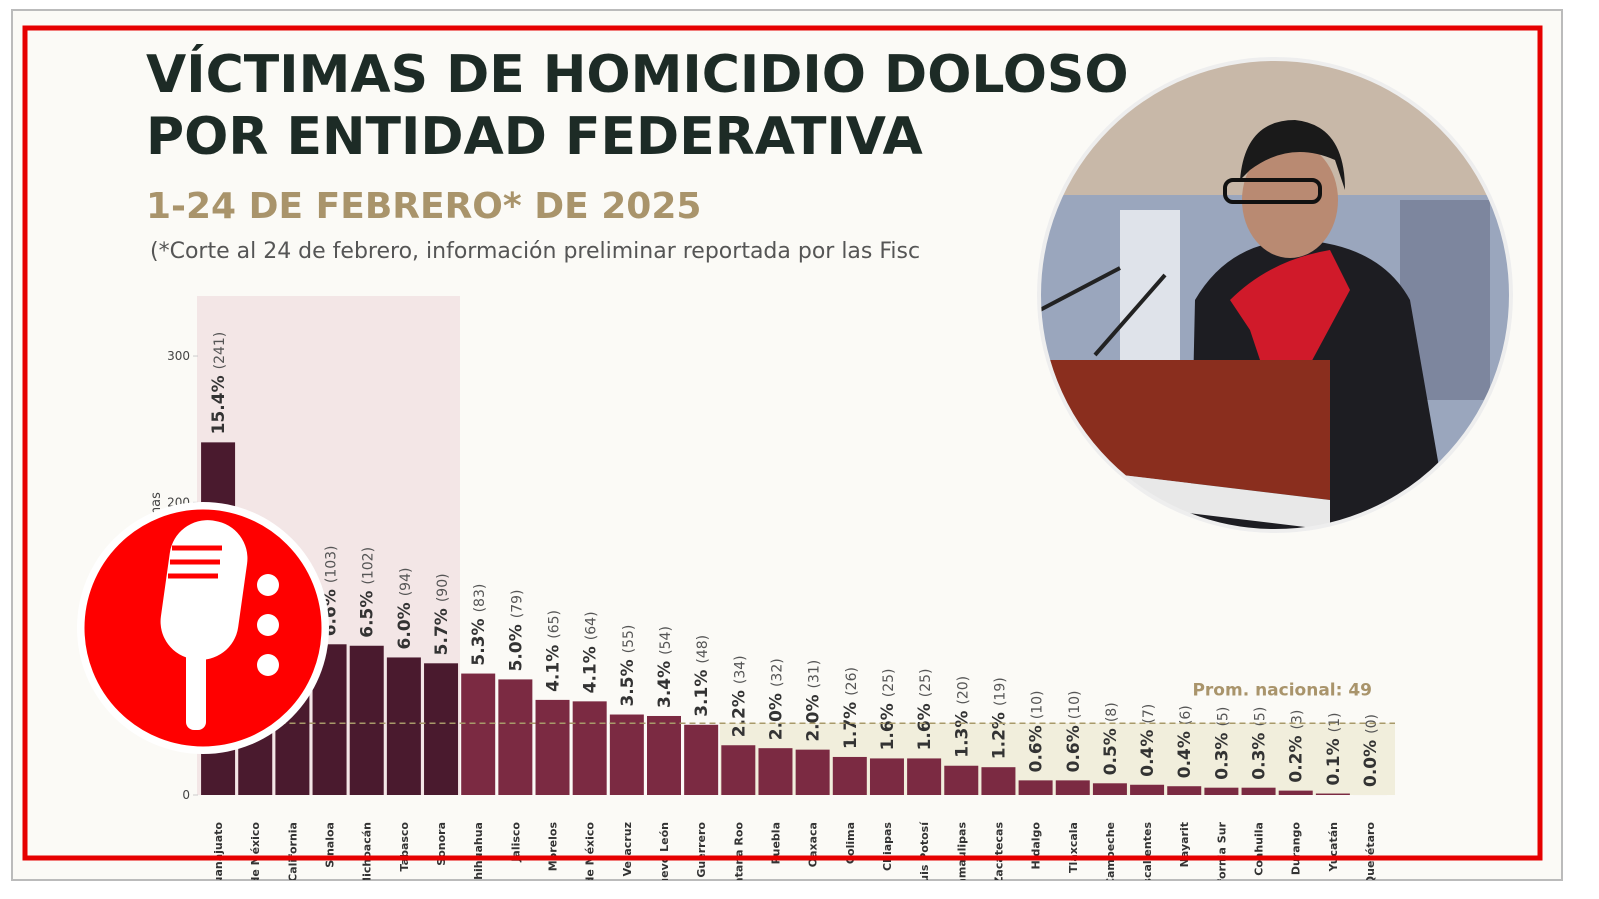 This screenshot has height=899, width=1599. What do you see at coordinates (442, 631) in the screenshot?
I see `share-label: 5.7%` at bounding box center [442, 631].